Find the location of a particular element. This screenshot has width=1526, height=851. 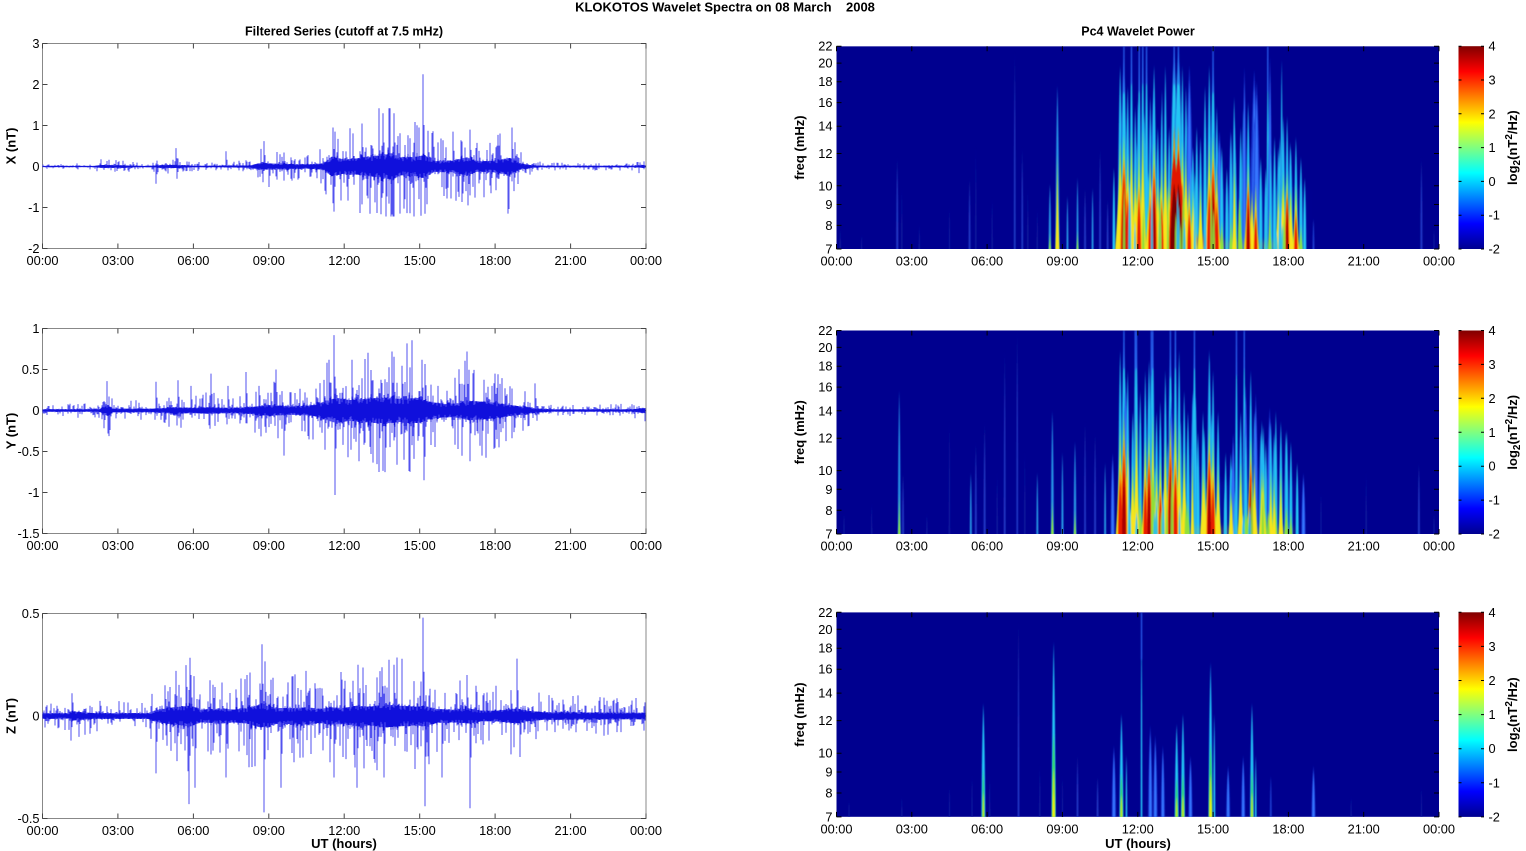

svg-text: 0.5 is located at coordinates (31, 613).